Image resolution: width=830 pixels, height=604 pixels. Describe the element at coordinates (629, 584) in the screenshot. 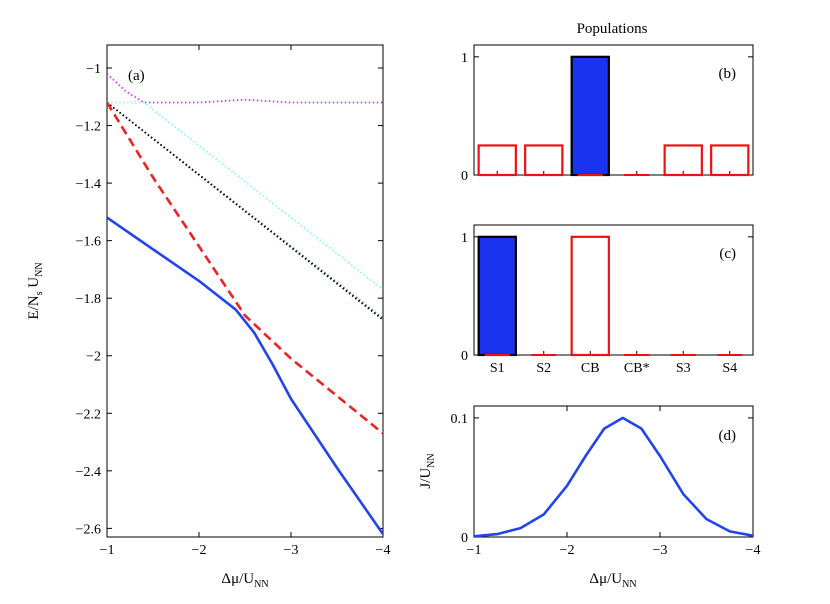

I see `x-axis-label-d-sub: NN` at that location.